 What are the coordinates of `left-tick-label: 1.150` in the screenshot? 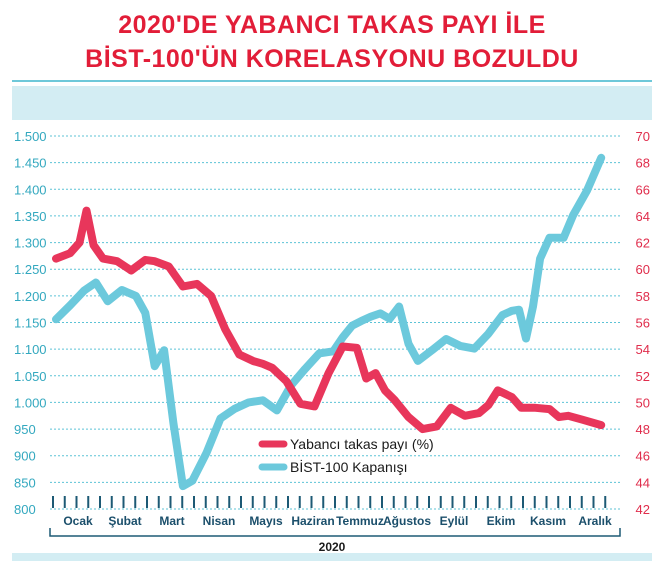 It's located at (30, 323).